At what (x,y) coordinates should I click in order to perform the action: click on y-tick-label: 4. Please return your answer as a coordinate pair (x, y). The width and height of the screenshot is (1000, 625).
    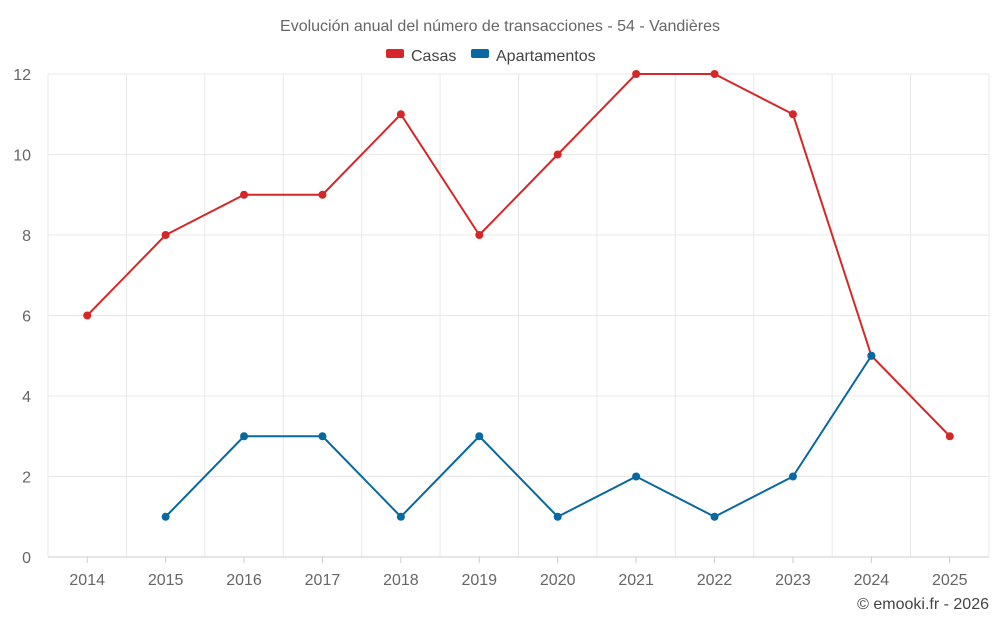
    Looking at the image, I should click on (26, 397).